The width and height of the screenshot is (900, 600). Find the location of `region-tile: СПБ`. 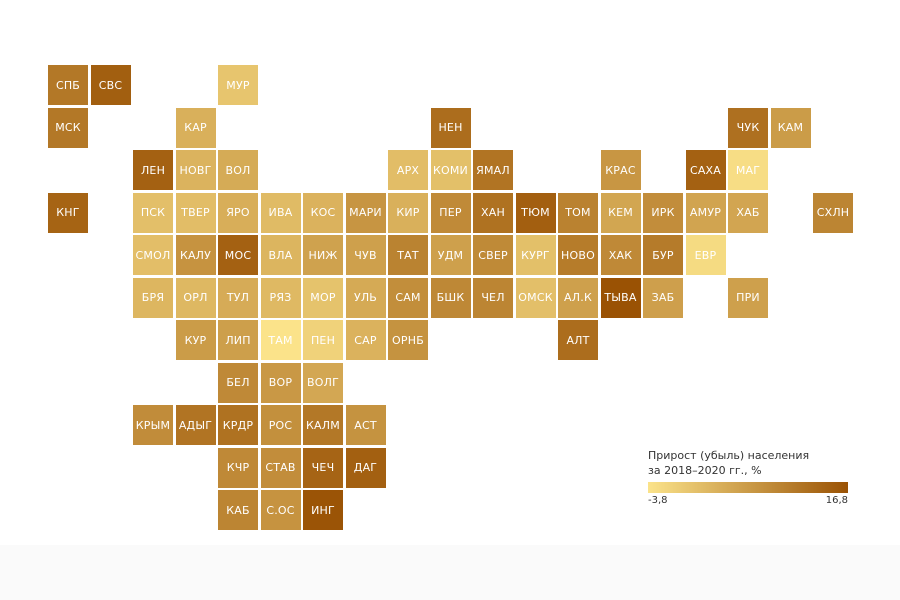

region-tile: СПБ is located at coordinates (68, 85).